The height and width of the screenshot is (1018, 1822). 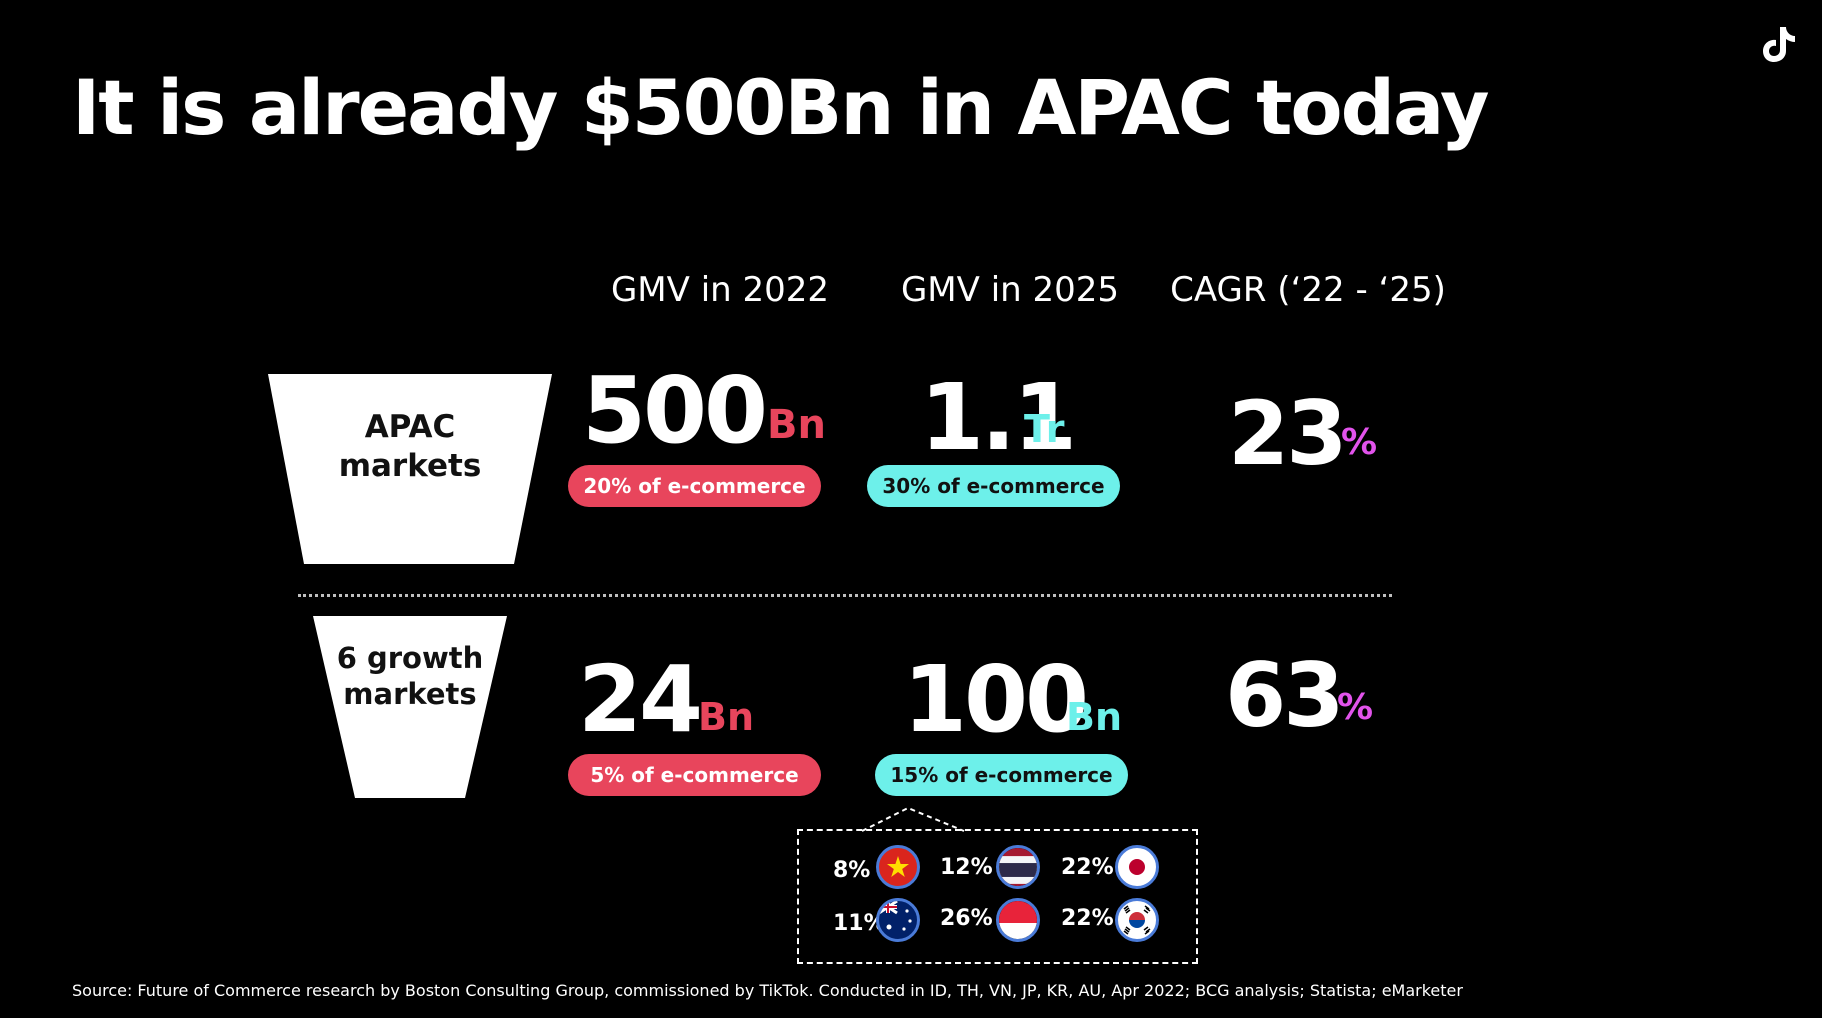 I want to click on thailand-flag-icon, so click(x=1018, y=867).